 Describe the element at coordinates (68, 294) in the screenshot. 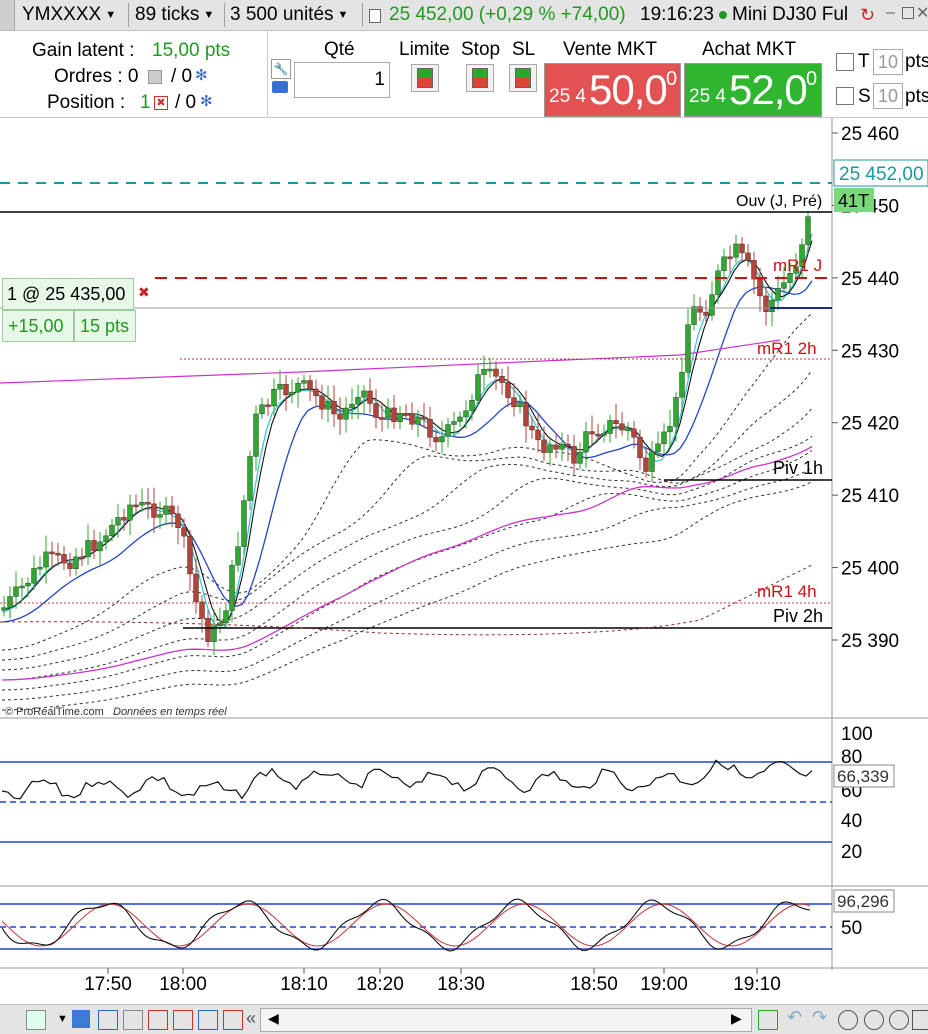

I see `position-entry-box: 1 @ 25 435,00` at that location.